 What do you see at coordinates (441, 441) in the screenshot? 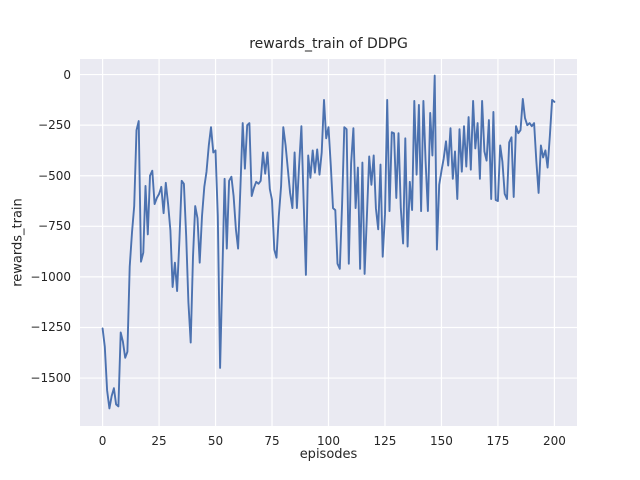
I see `x-tick-label: 150` at bounding box center [441, 441].